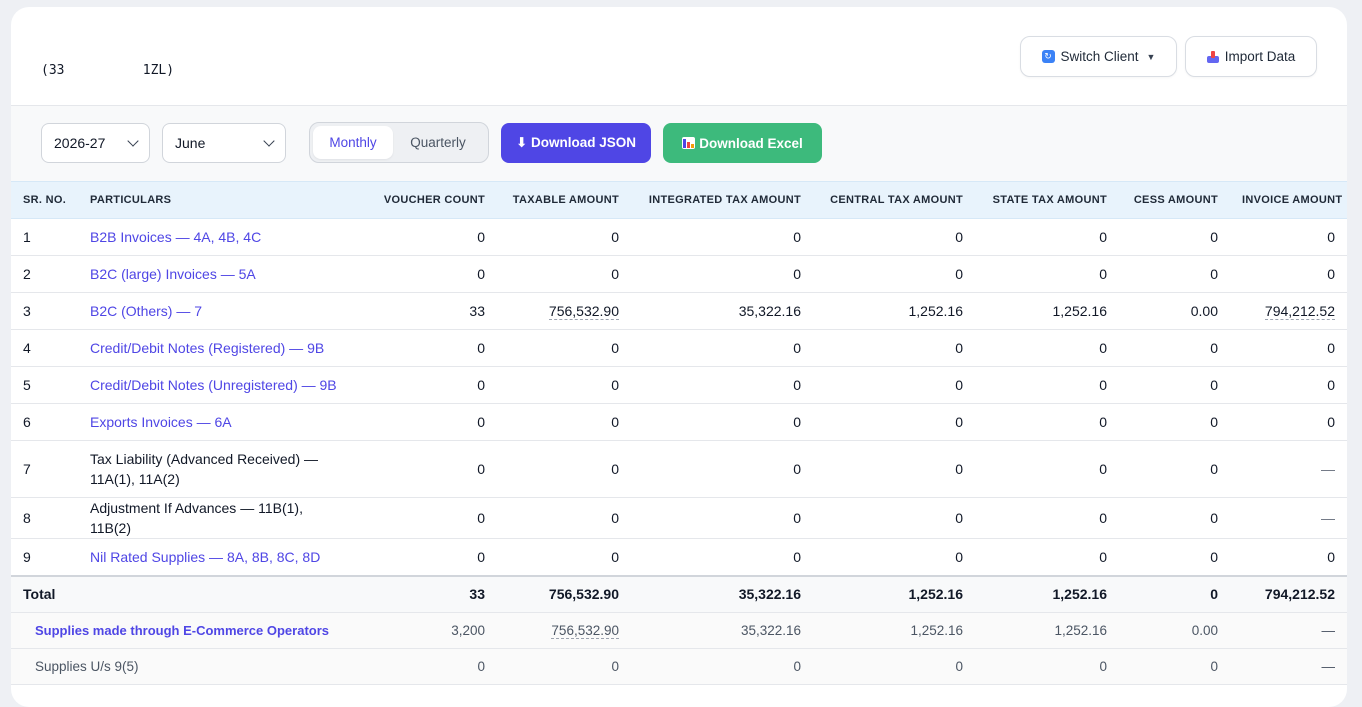  I want to click on cell-particulars-link: B2C (Others) — 7, so click(215, 311).